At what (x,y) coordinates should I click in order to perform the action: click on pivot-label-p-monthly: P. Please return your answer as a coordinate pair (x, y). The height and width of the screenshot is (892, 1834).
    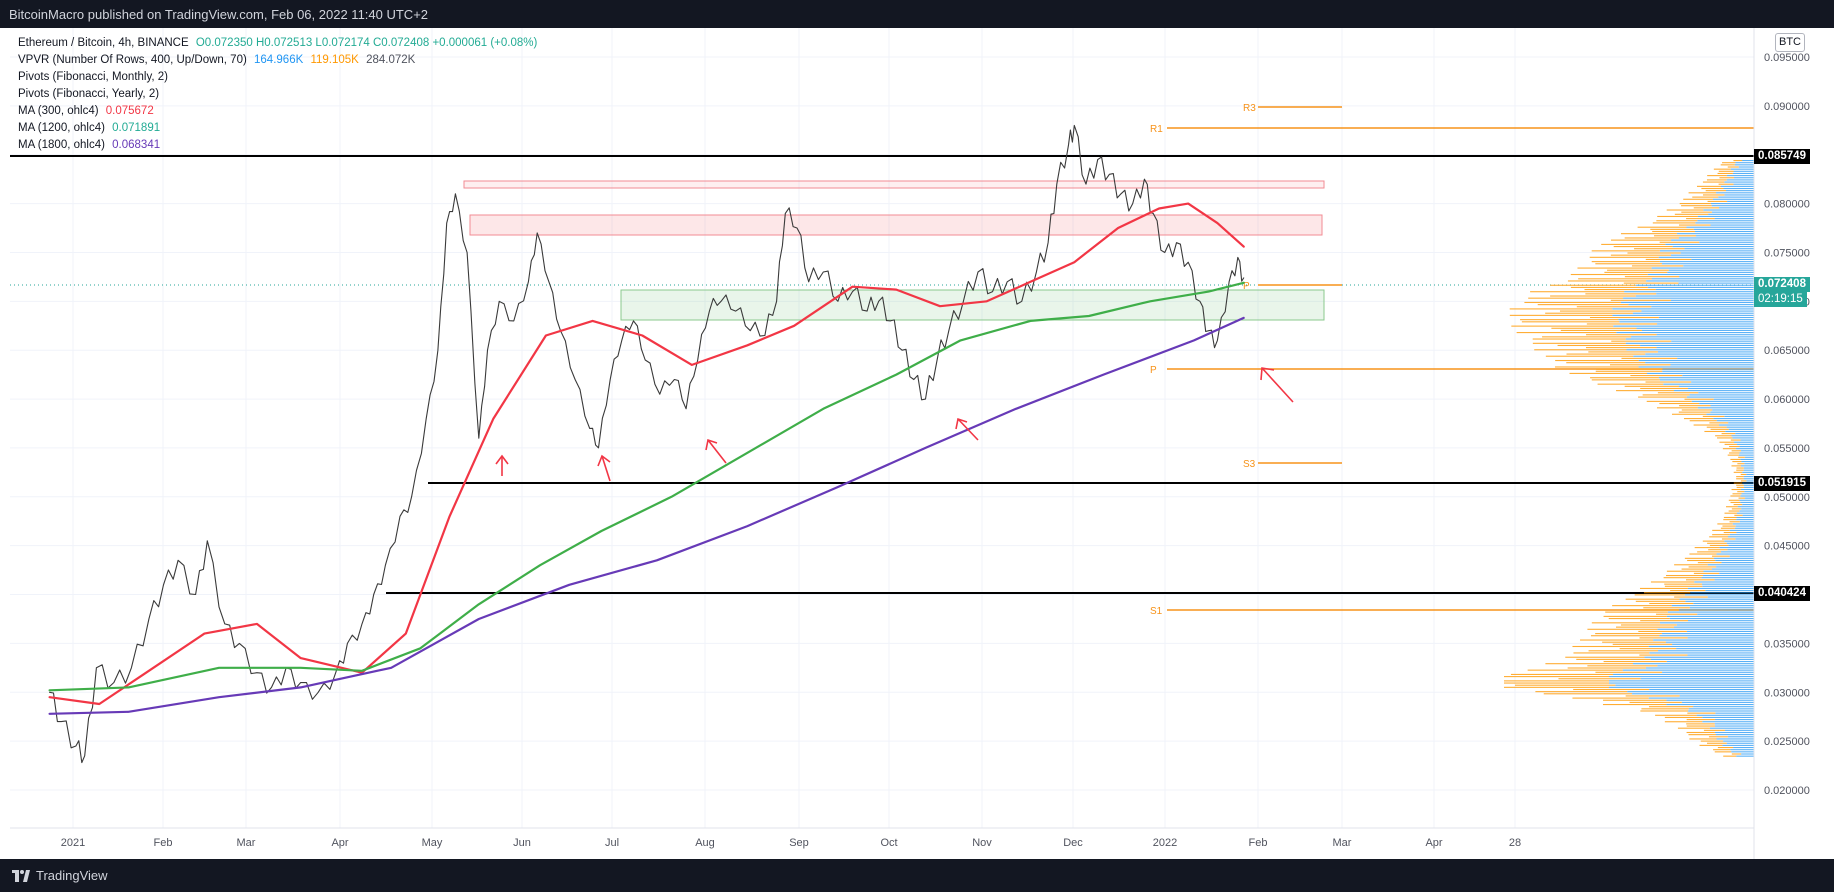
    Looking at the image, I should click on (1246, 286).